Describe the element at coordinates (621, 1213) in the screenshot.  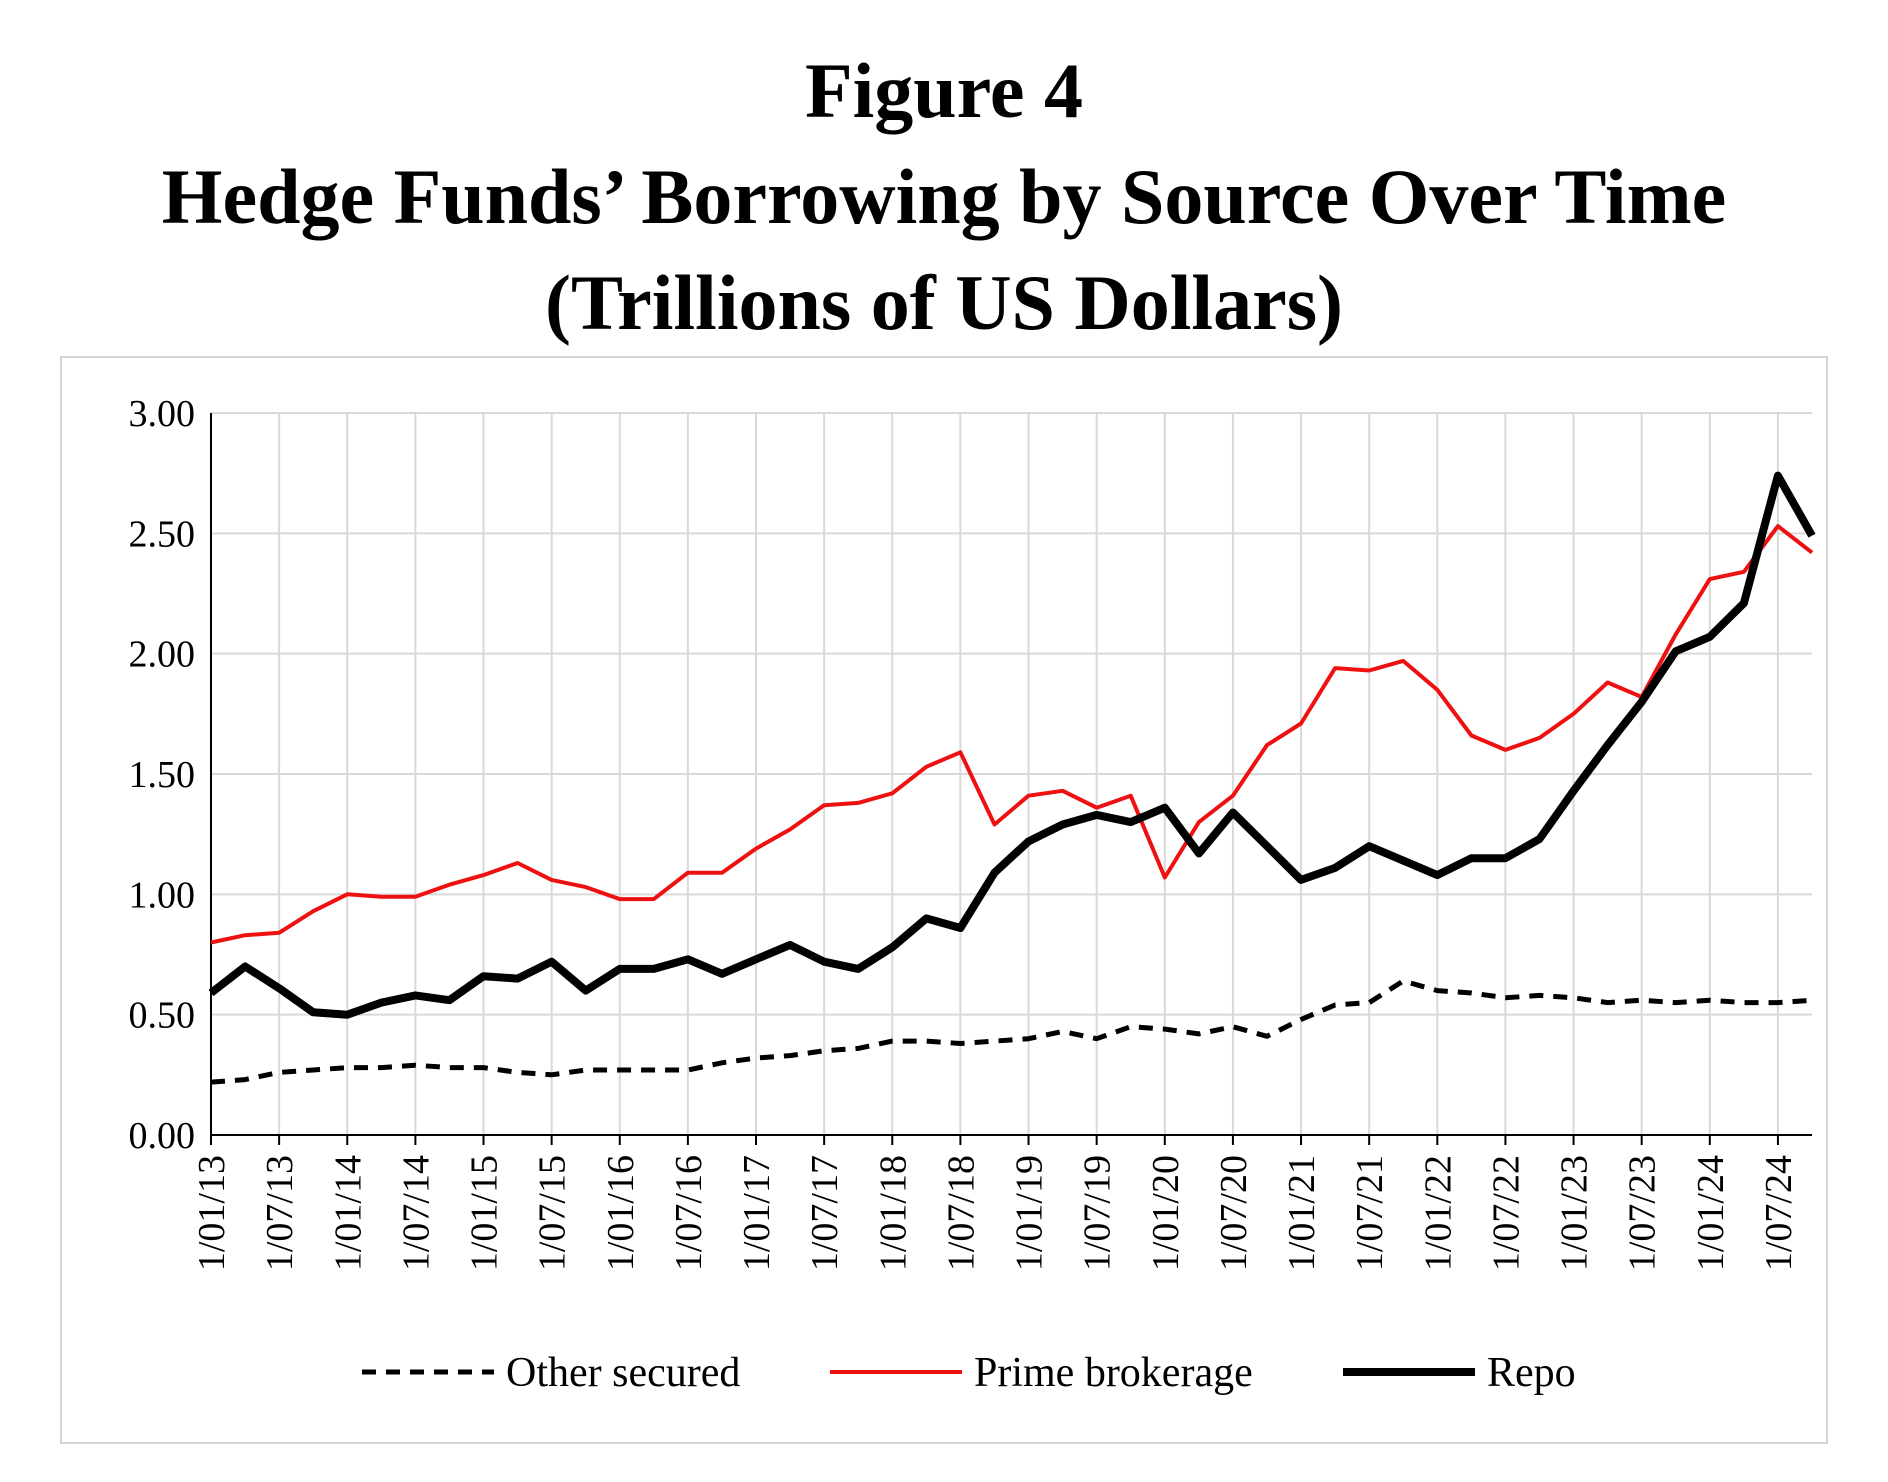
I see `x-tick-label: 1/01/16` at that location.